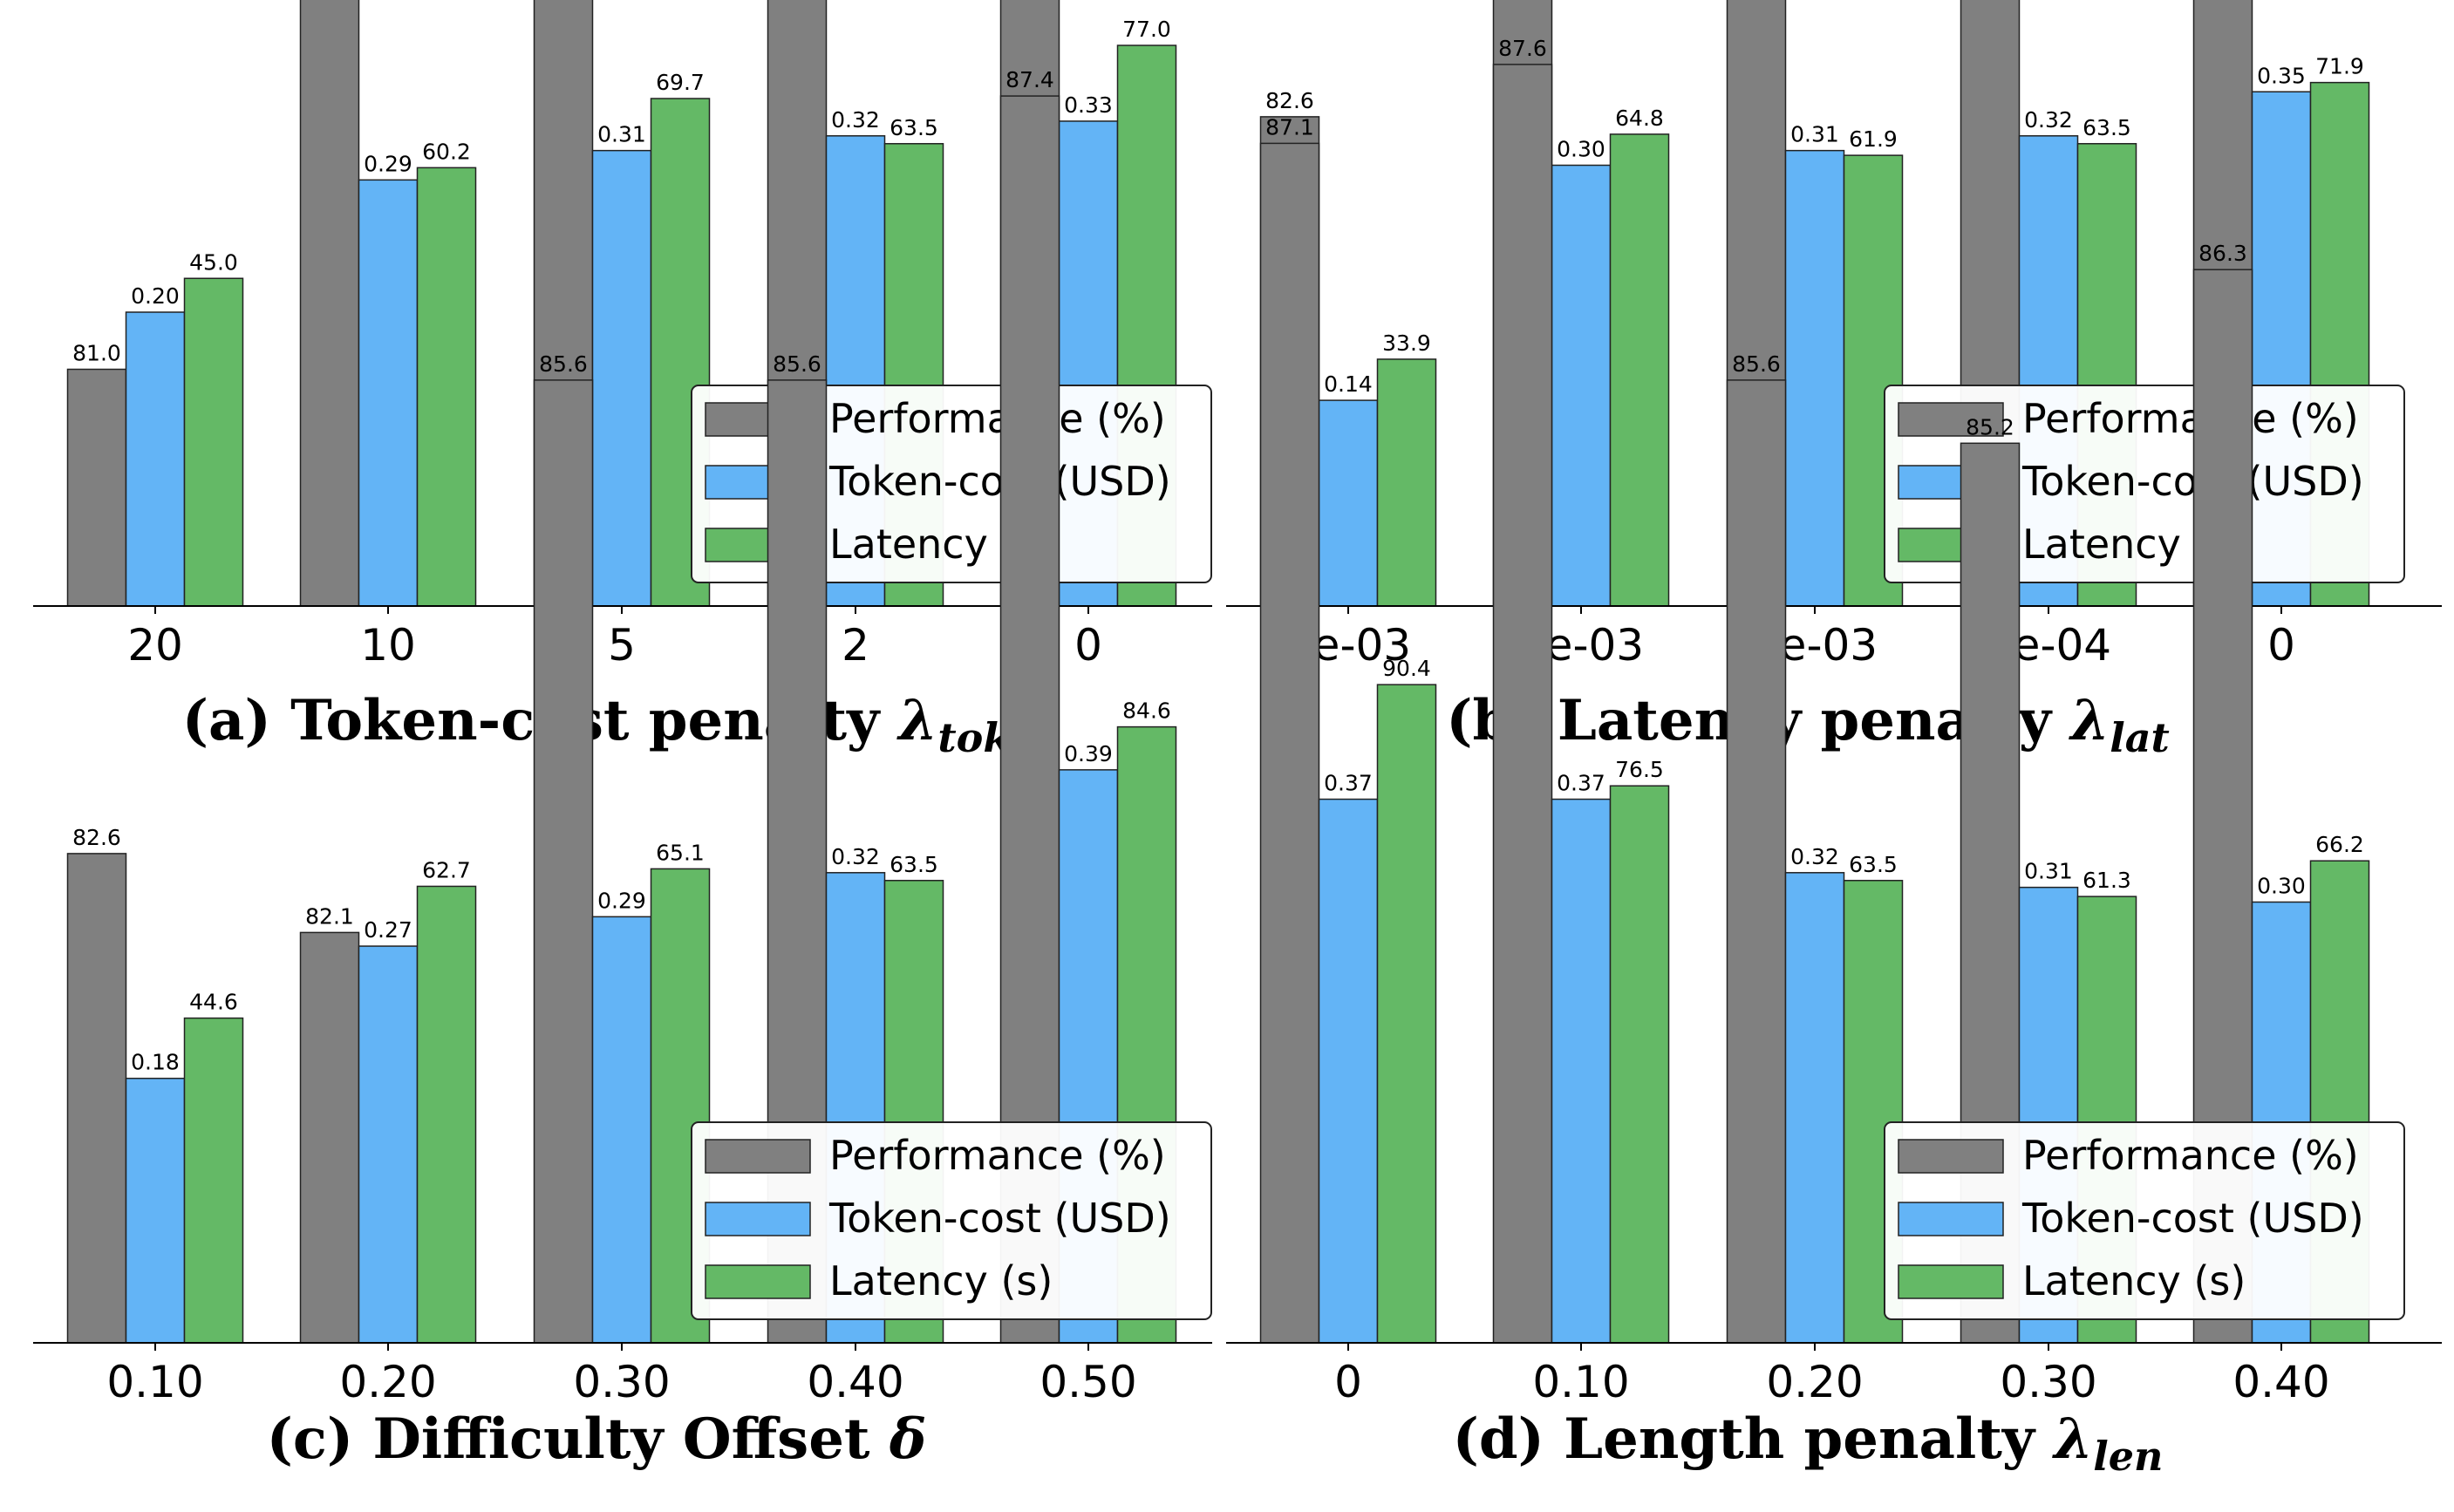  I want to click on value-label-b-token-cost-2: 0.31, so click(1814, 134).